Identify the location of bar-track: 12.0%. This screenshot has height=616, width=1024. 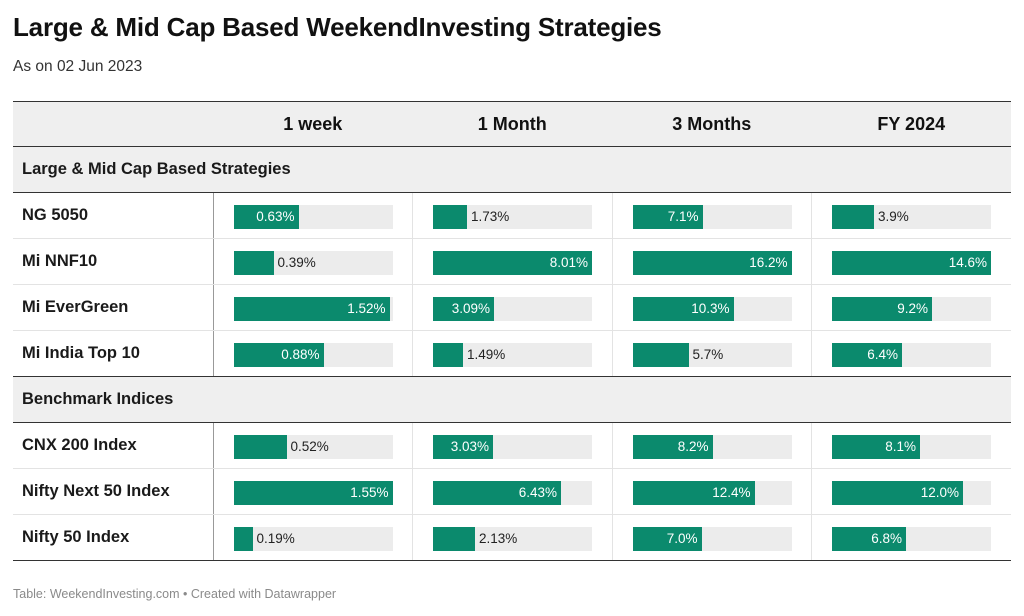
(911, 493).